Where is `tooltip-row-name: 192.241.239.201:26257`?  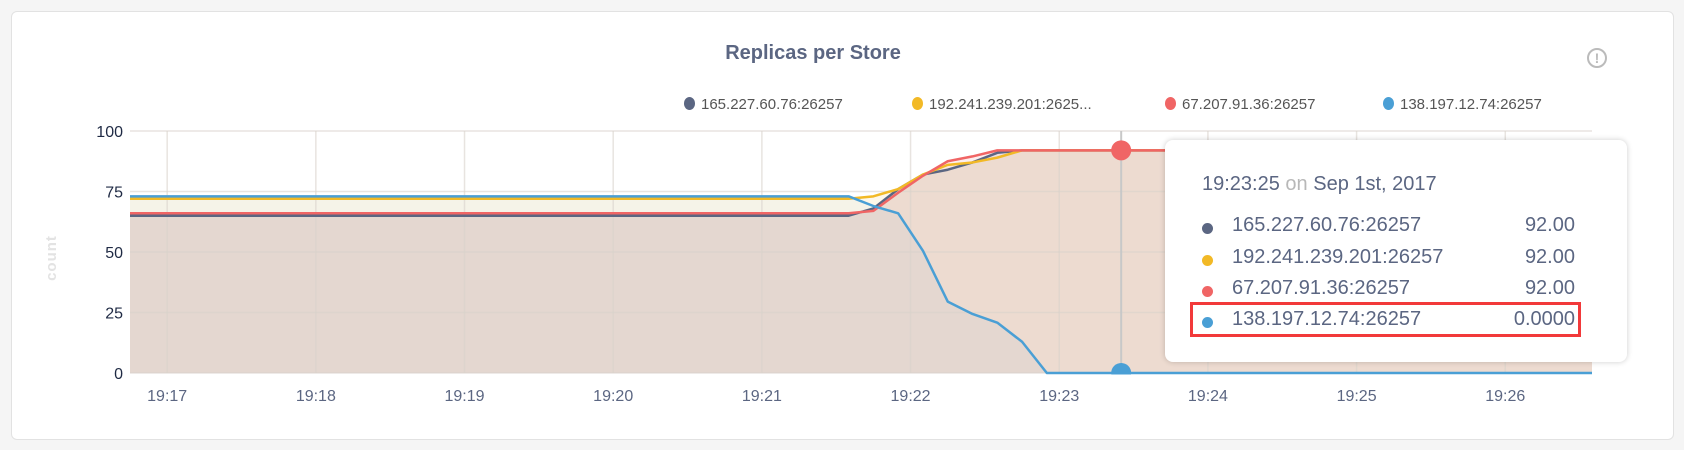
tooltip-row-name: 192.241.239.201:26257 is located at coordinates (1338, 257).